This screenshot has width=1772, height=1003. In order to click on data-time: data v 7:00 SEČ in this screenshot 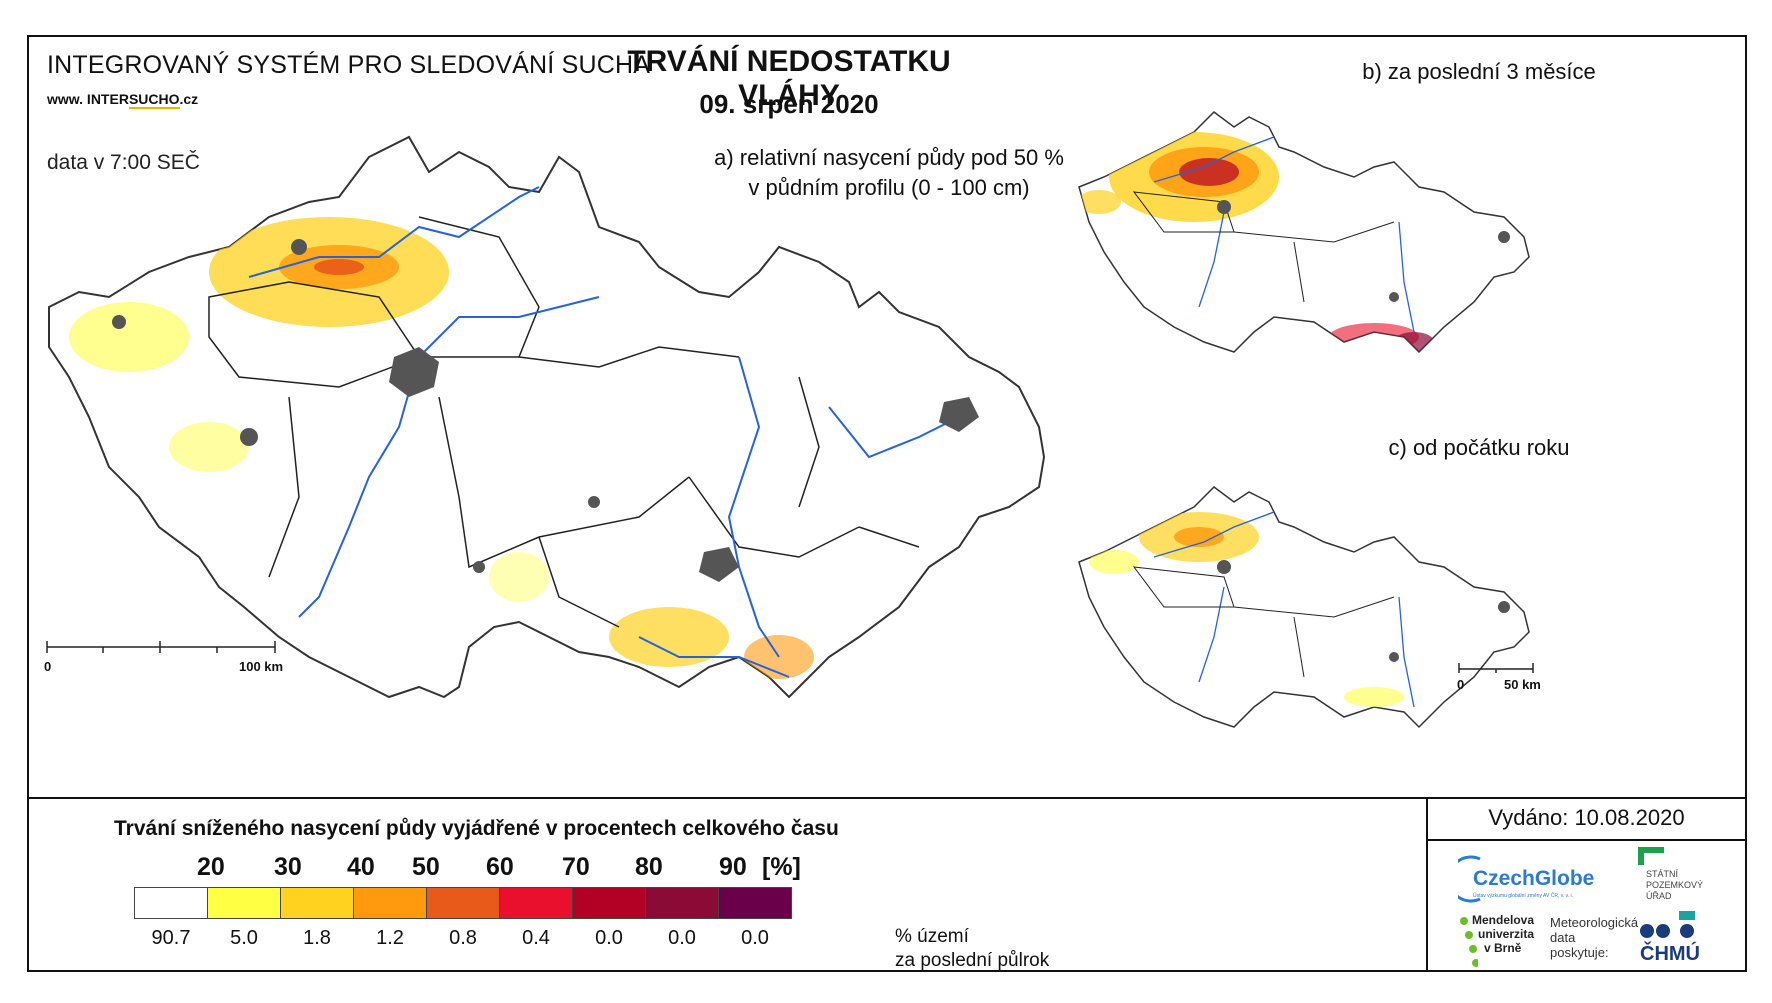, I will do `click(123, 162)`.